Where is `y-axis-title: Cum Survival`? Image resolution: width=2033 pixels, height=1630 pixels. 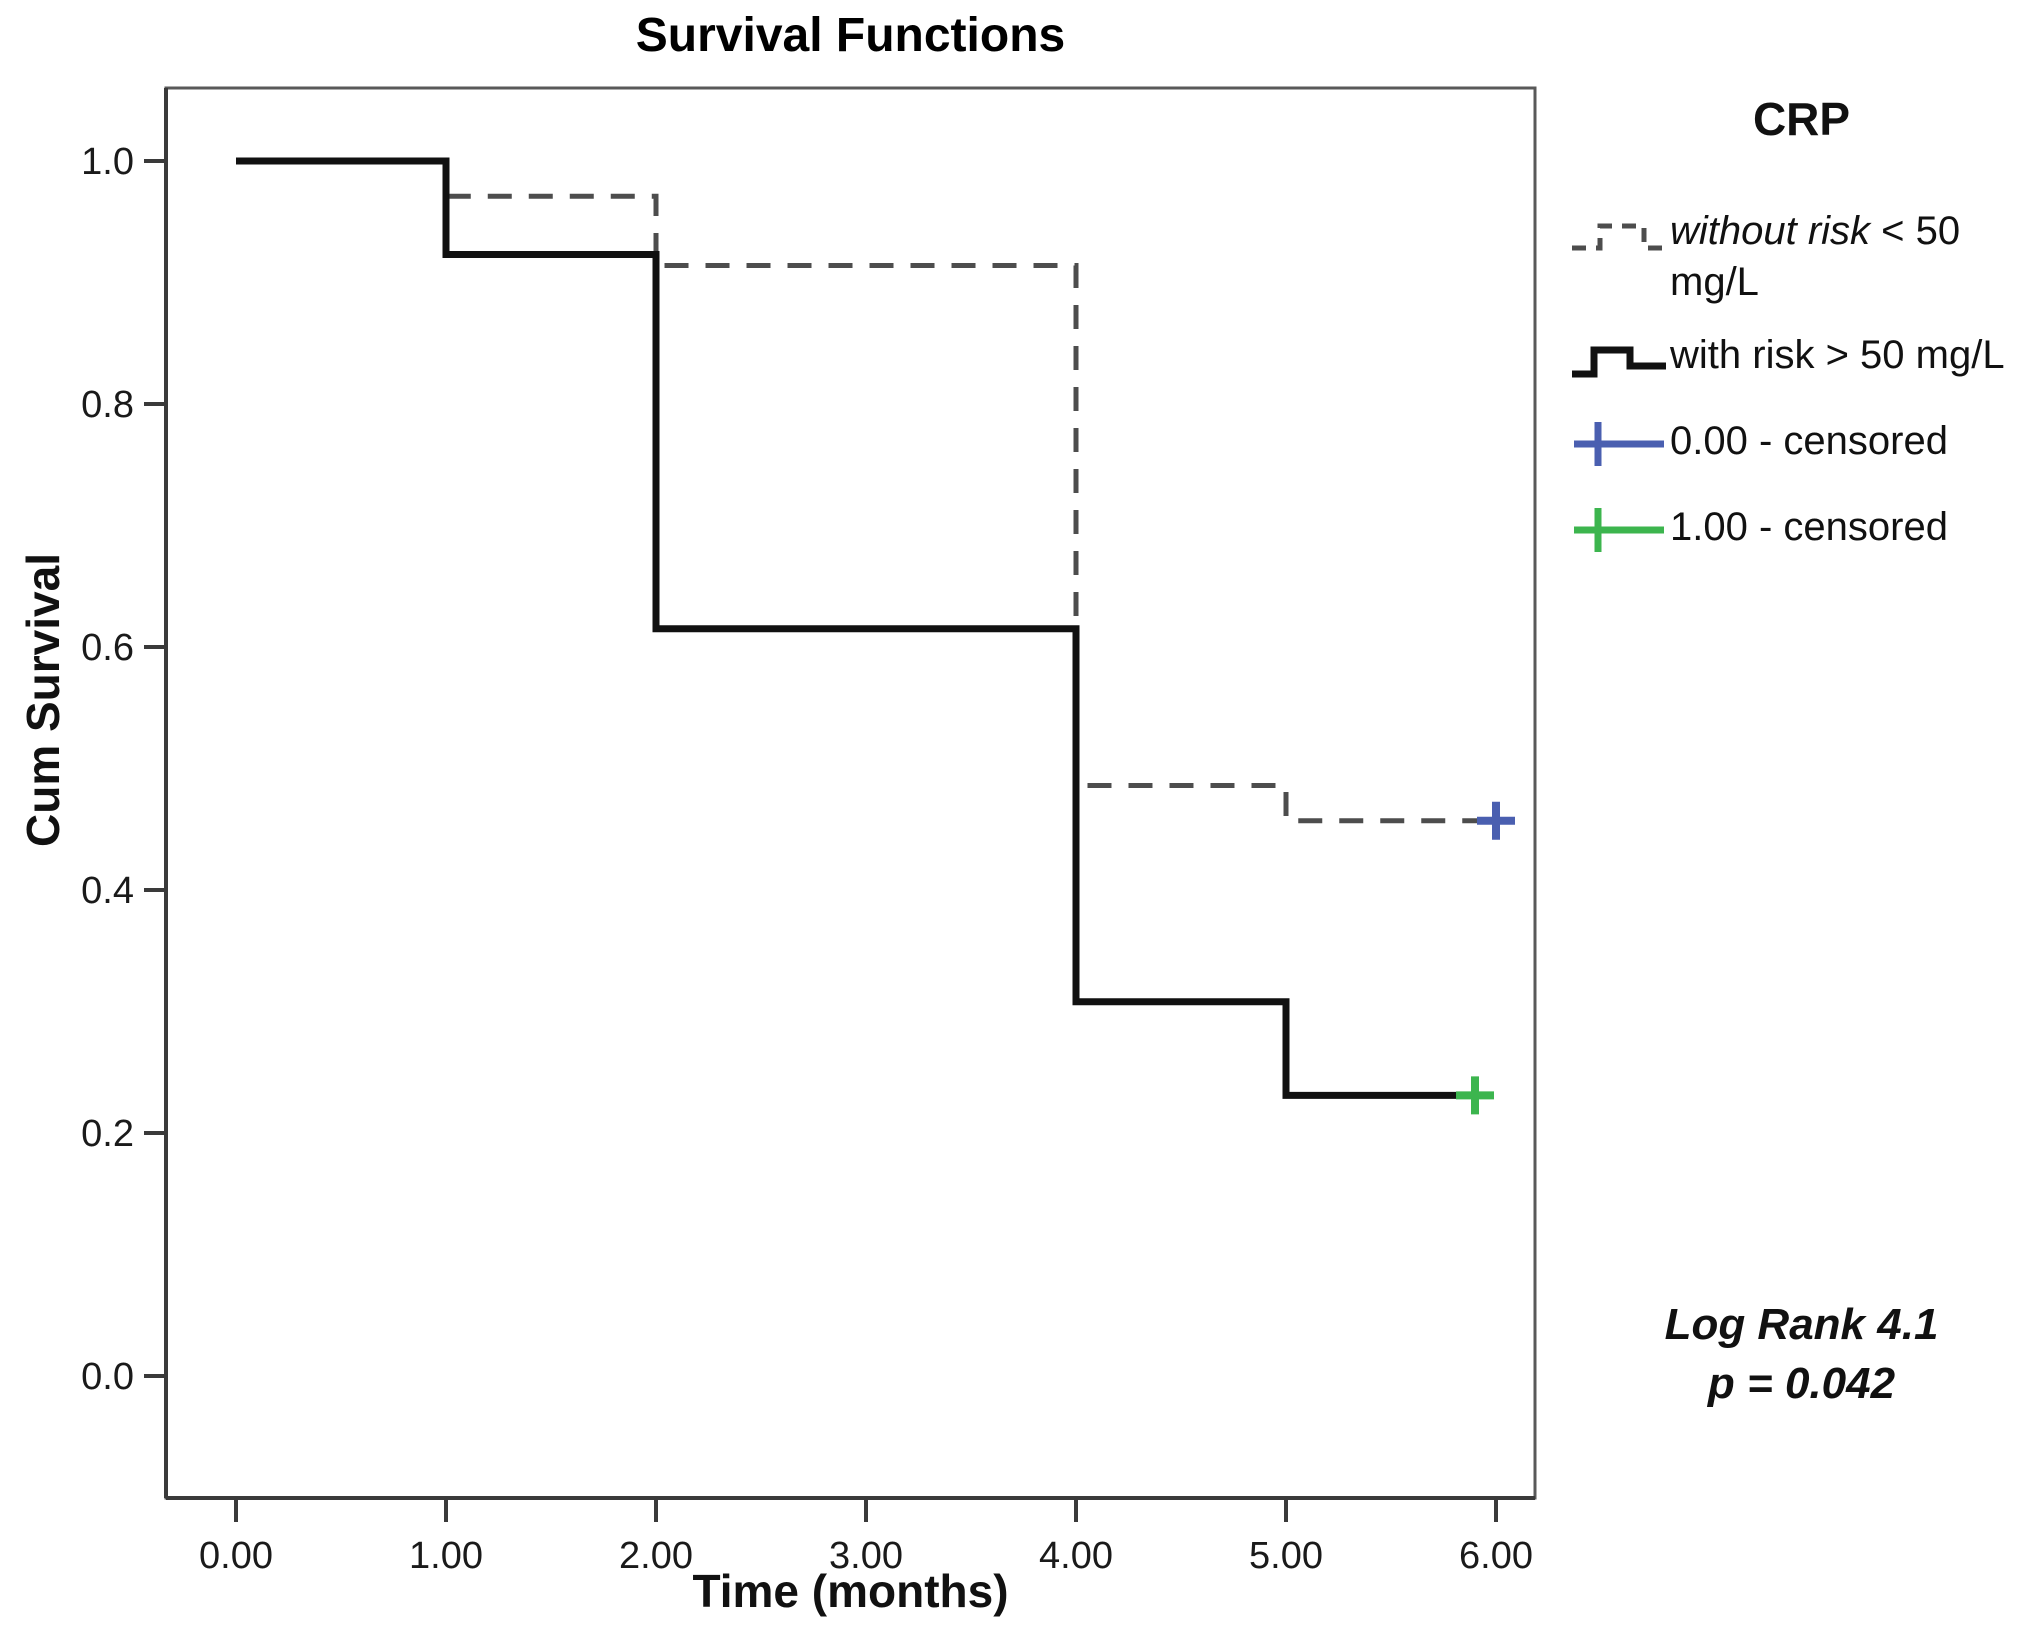
y-axis-title: Cum Survival is located at coordinates (43, 700).